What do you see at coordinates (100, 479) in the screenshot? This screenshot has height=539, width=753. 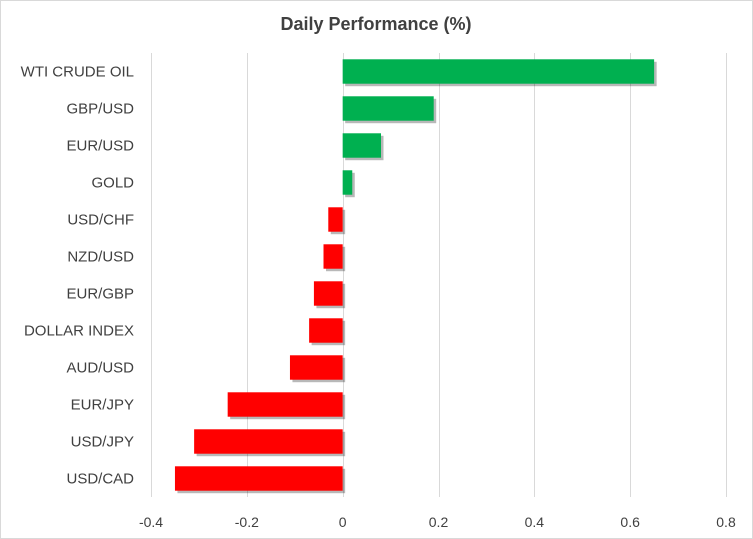 I see `category-label: USD/CAD` at bounding box center [100, 479].